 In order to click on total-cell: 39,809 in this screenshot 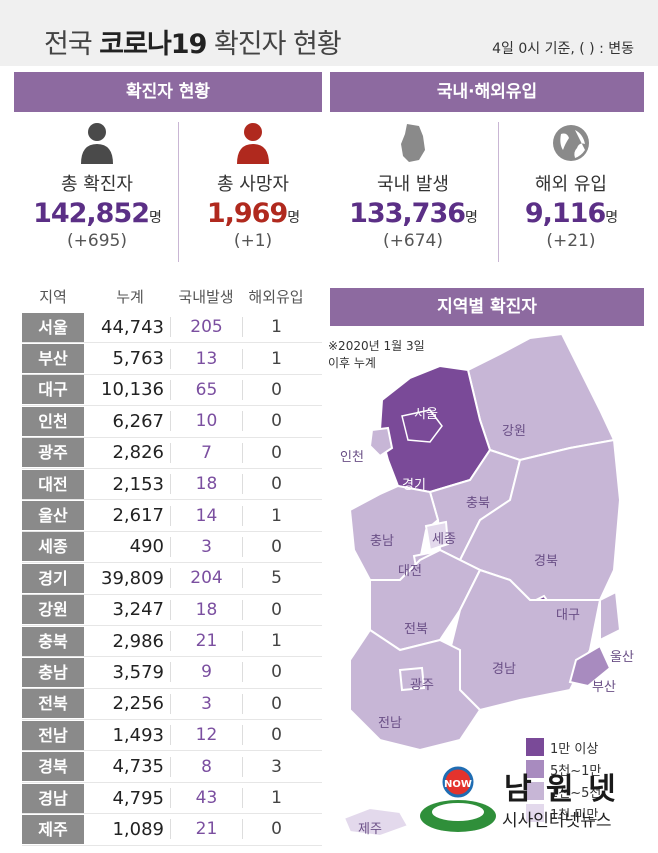, I will do `click(132, 578)`.